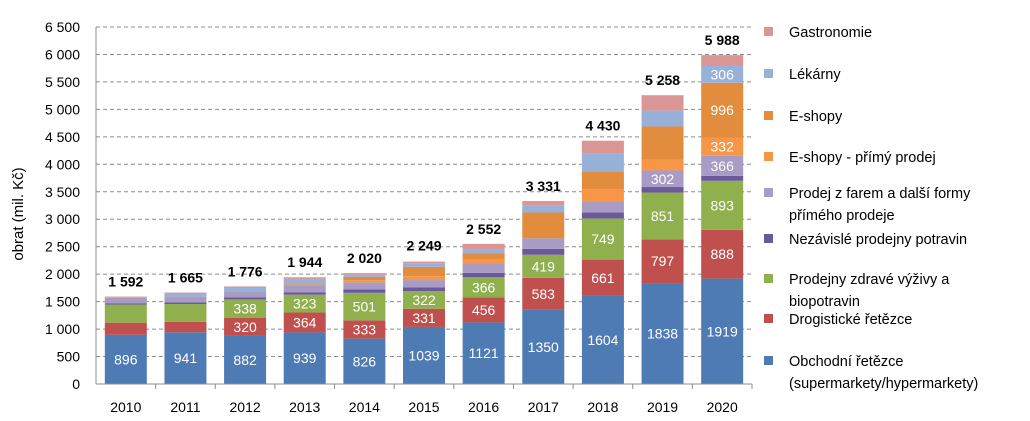 Image resolution: width=1030 pixels, height=421 pixels. Describe the element at coordinates (423, 407) in the screenshot. I see `x-tick-label: 2015` at that location.